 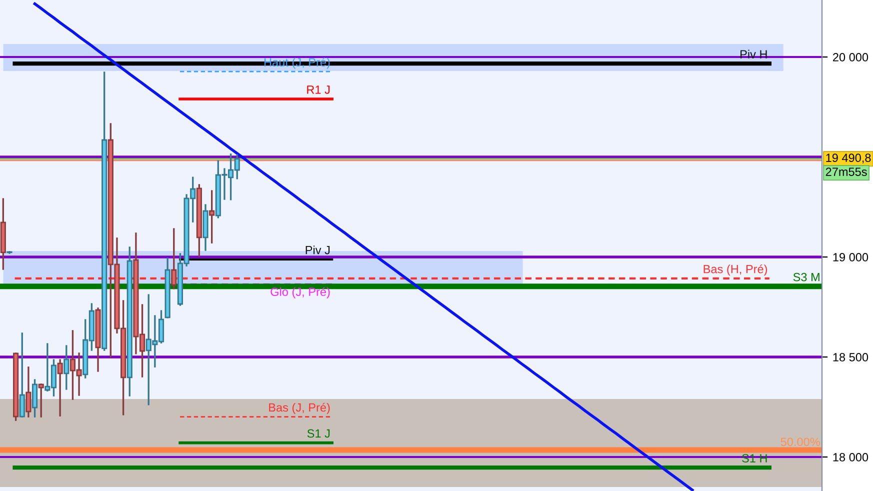 I want to click on ref-line-label: S1 J, so click(x=318, y=433).